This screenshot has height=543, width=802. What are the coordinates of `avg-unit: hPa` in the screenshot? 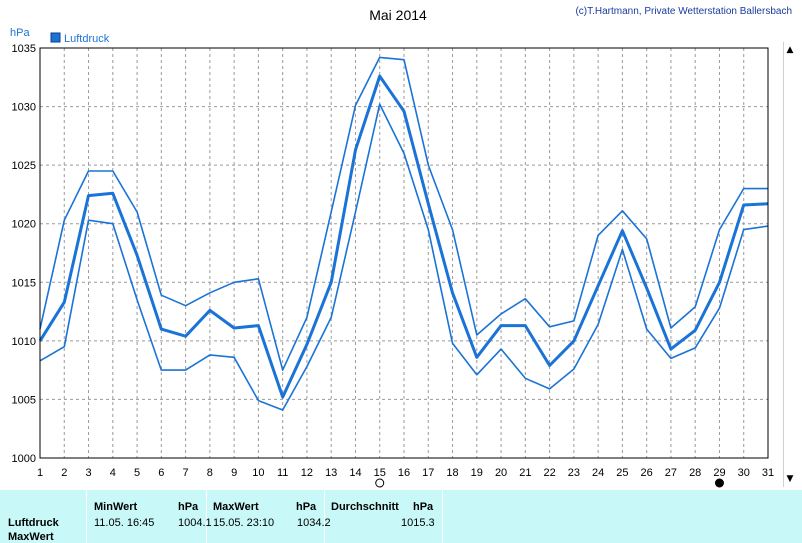 It's located at (423, 507).